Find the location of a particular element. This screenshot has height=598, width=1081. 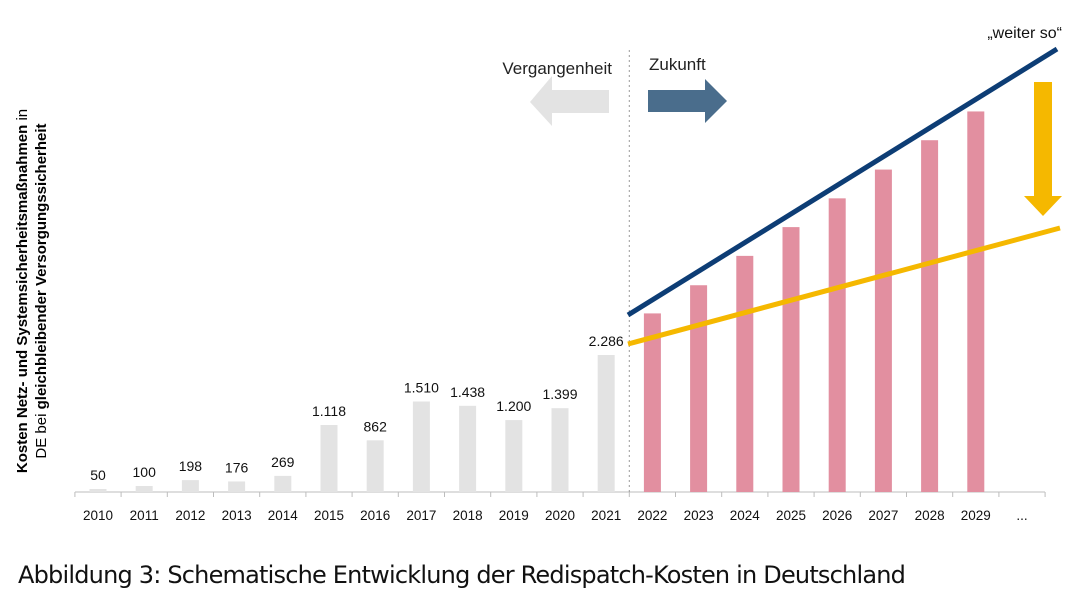

x-tick-label: 2023 is located at coordinates (699, 515).